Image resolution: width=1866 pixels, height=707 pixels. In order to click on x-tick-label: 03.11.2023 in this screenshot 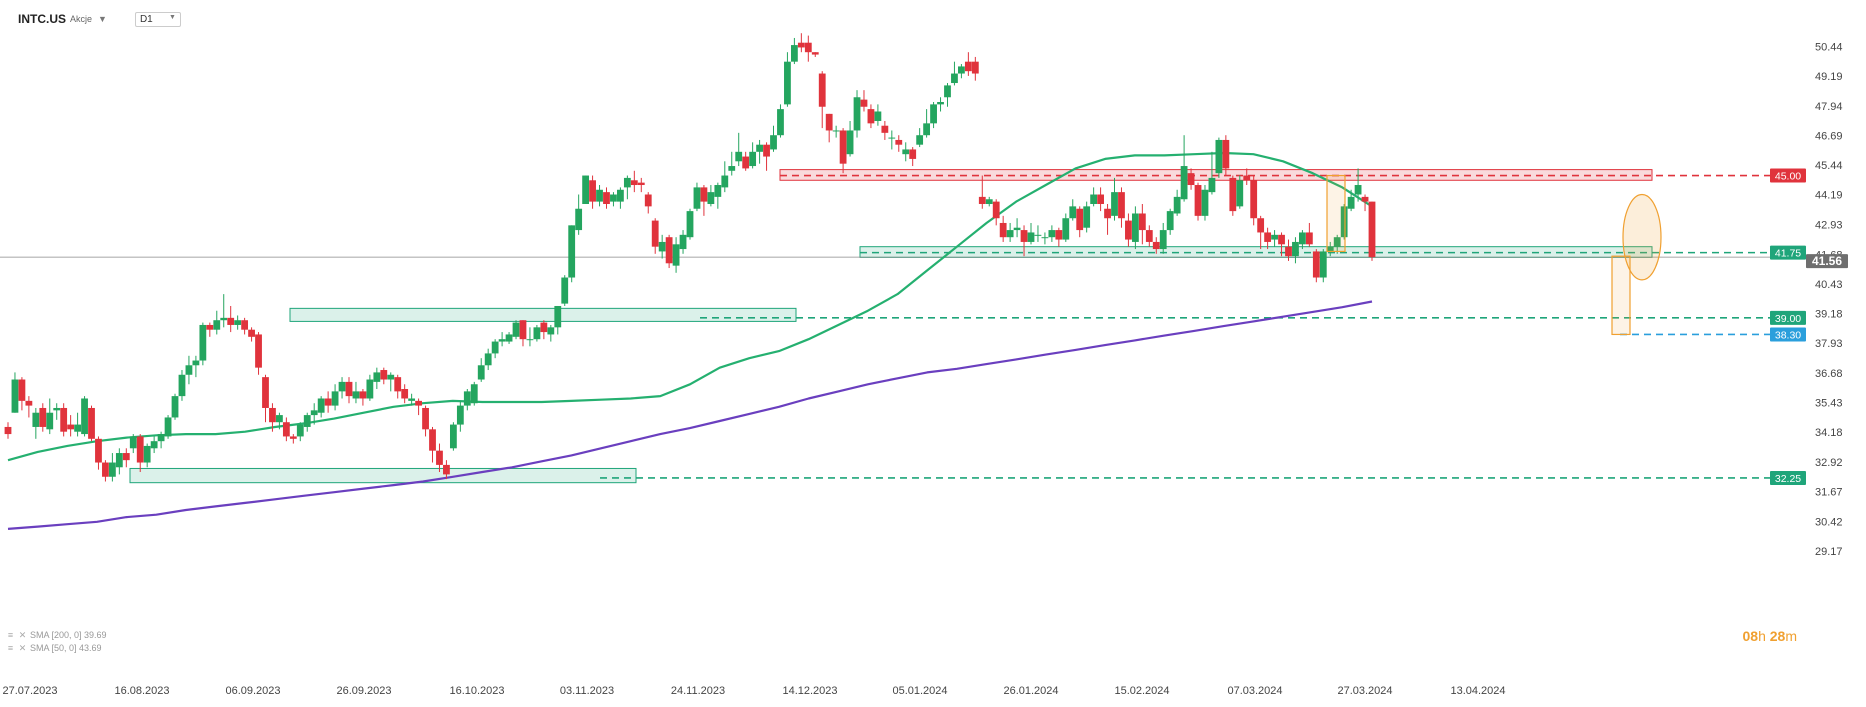, I will do `click(587, 691)`.